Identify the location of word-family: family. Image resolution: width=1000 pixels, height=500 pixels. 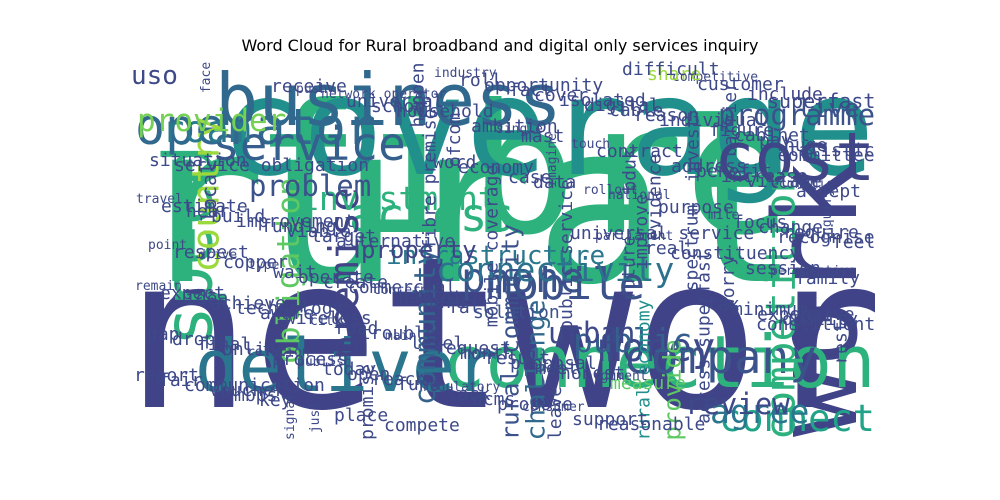
(828, 278).